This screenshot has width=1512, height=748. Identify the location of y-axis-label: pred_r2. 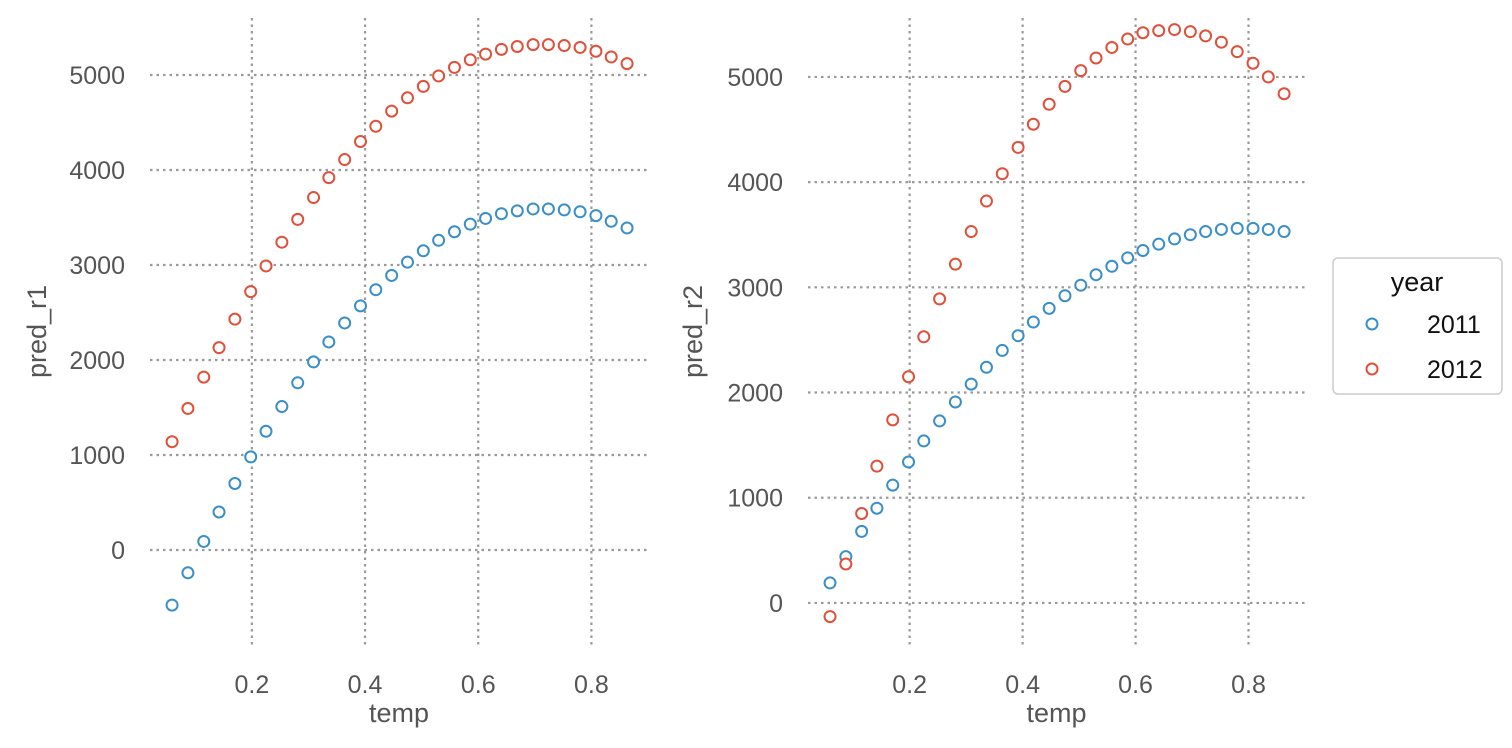
(693, 331).